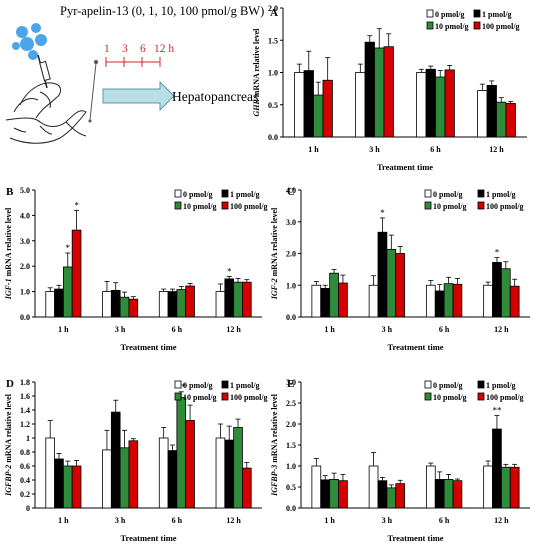  I want to click on timeline: 1 3 6 12 h, so click(139, 55).